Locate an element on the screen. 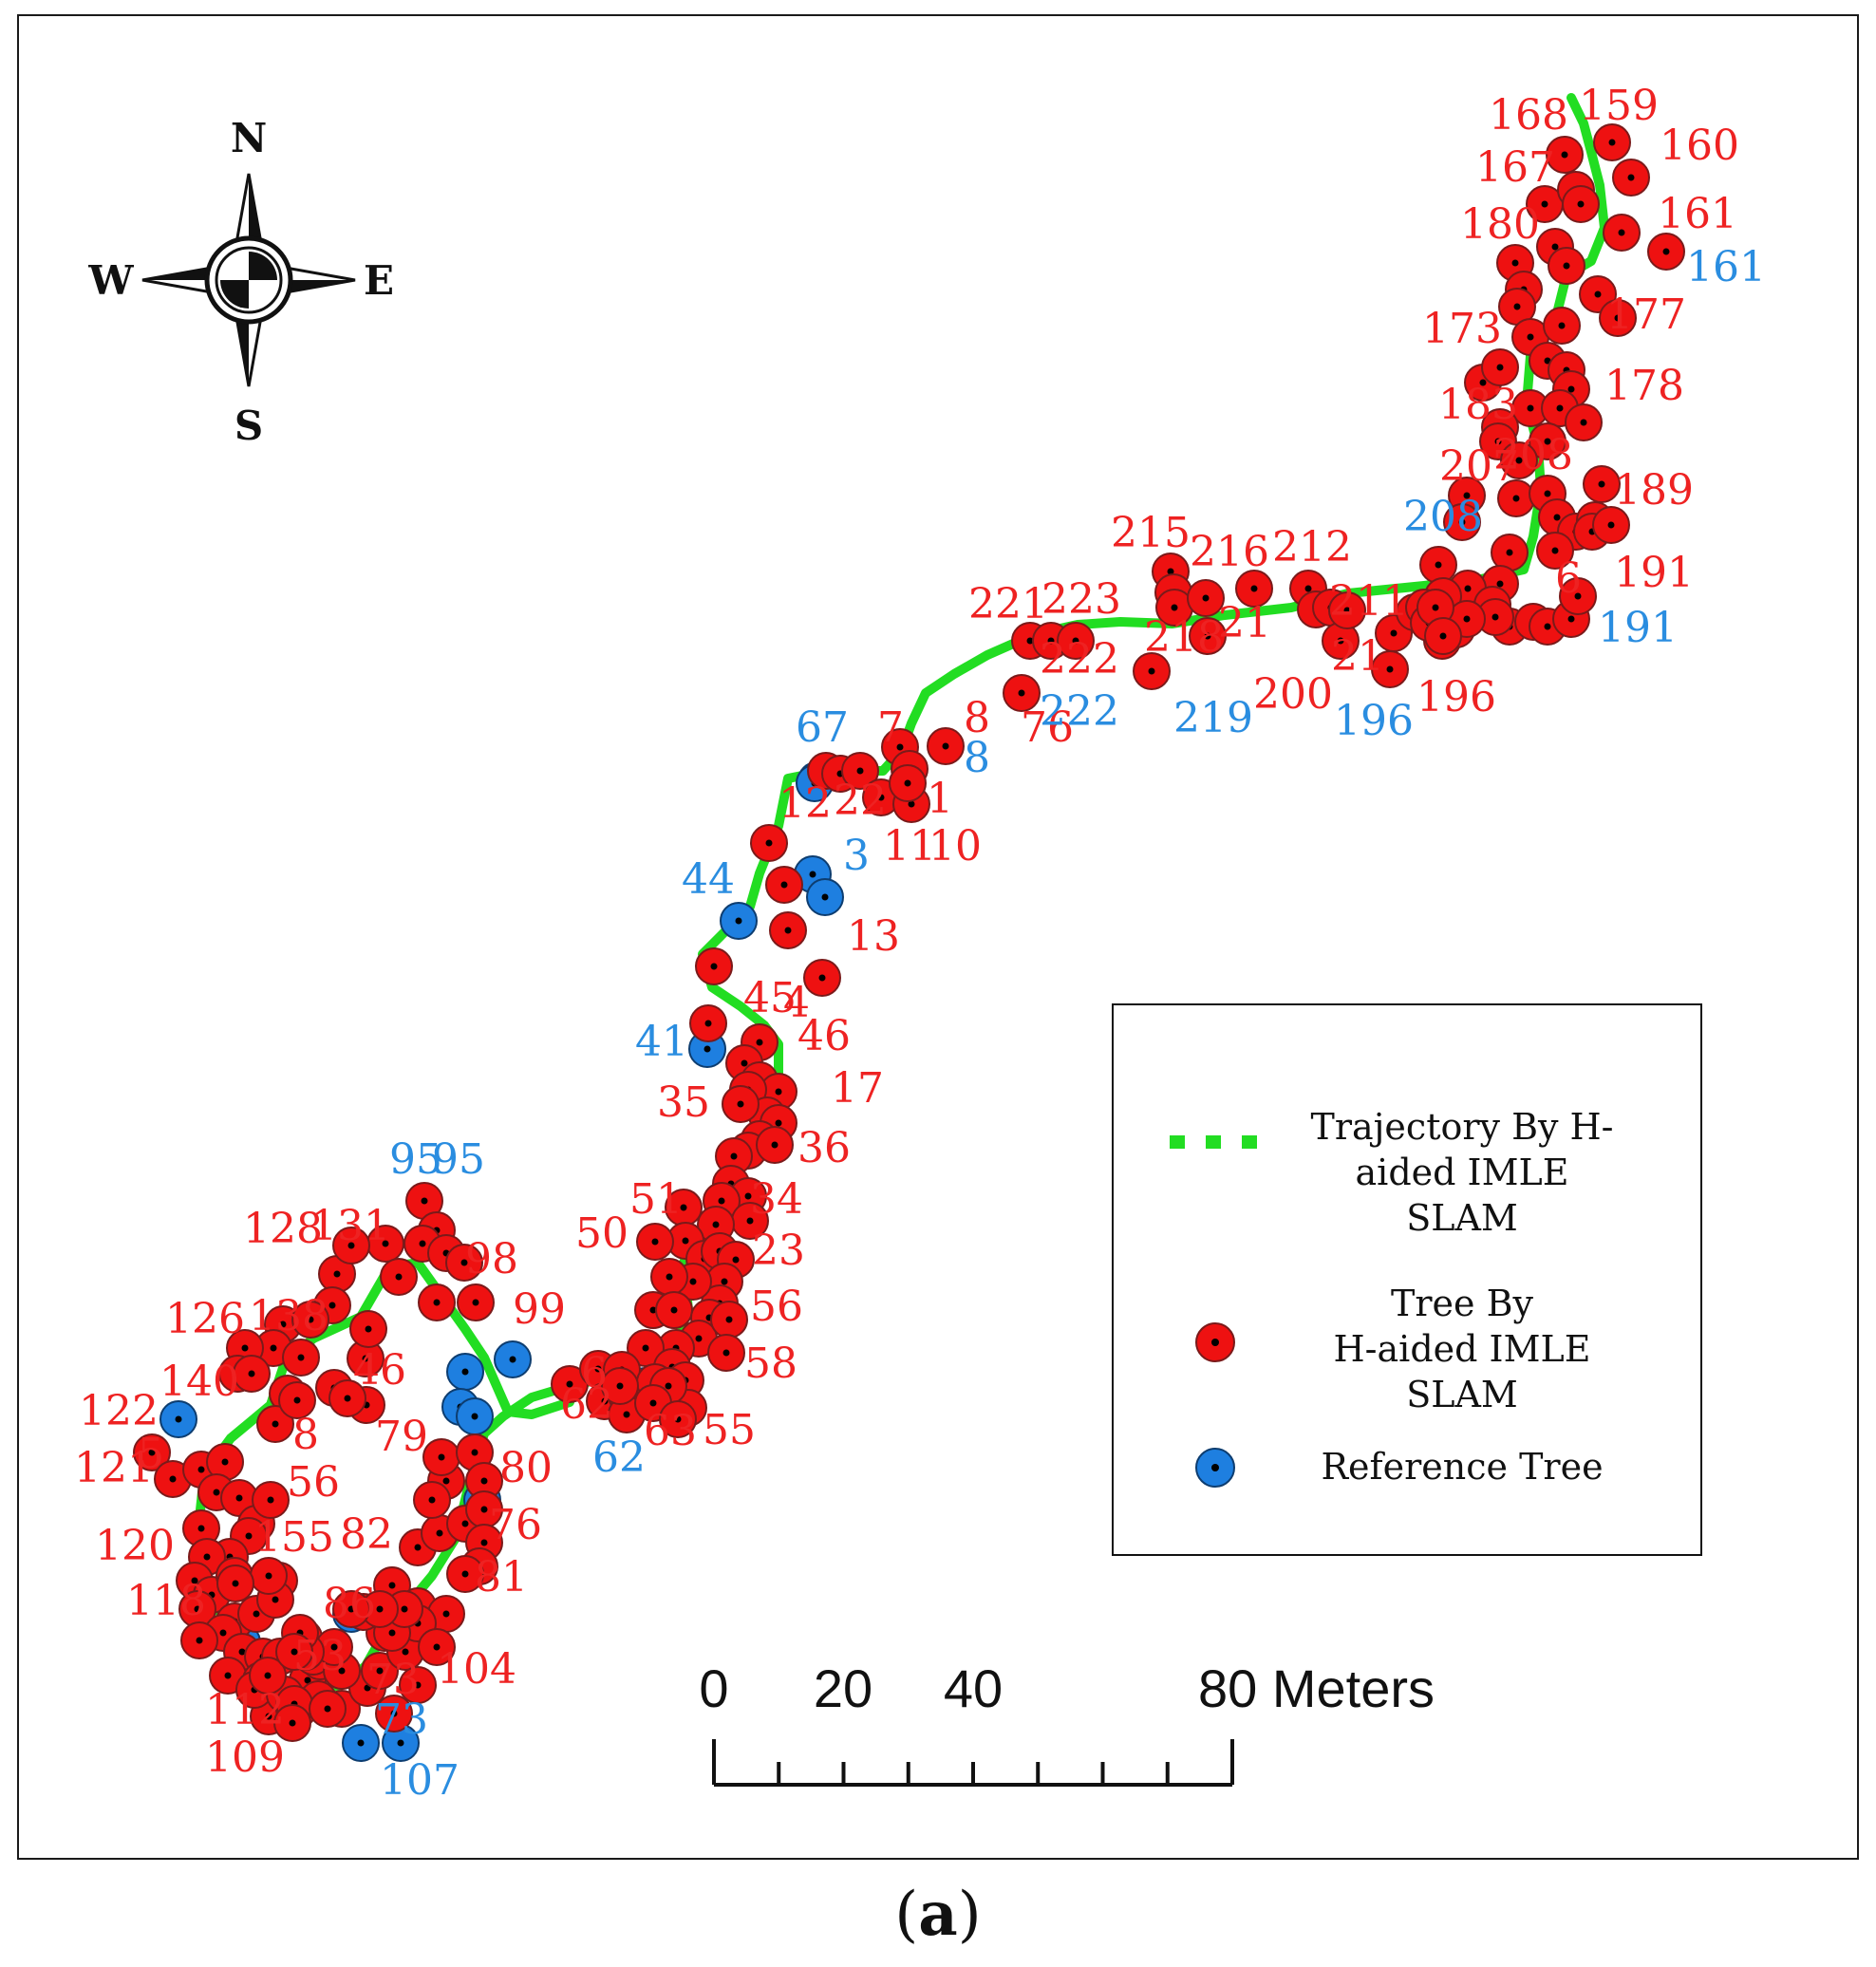  tree-label: 131 is located at coordinates (350, 1226).